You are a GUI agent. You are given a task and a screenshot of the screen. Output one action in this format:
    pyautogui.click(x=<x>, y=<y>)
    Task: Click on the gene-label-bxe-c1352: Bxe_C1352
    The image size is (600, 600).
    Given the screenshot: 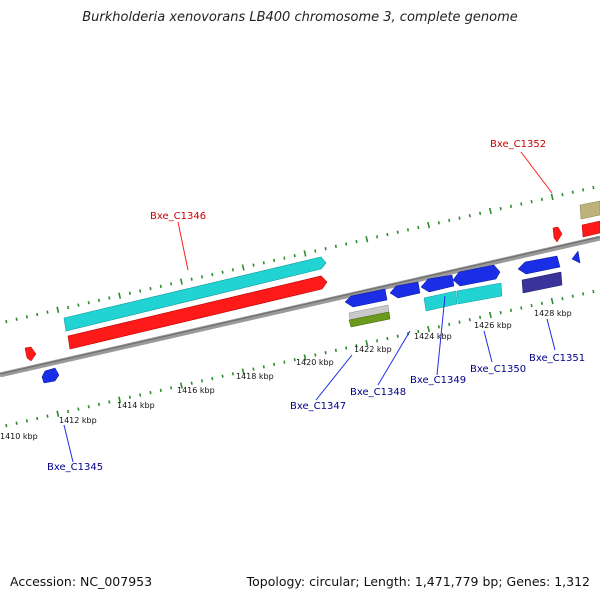 What is the action you would take?
    pyautogui.click(x=518, y=144)
    